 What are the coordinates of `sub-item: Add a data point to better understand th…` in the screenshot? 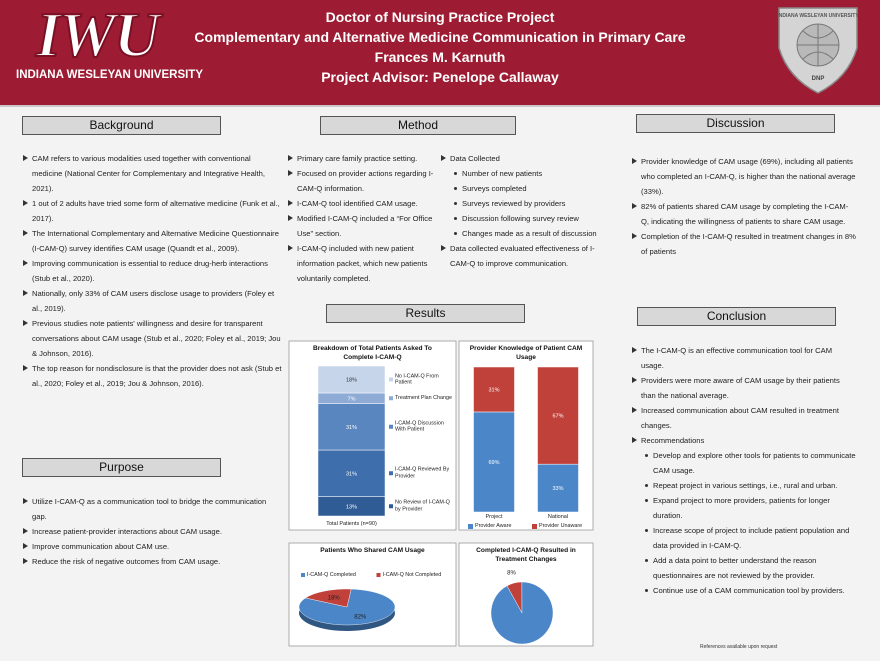 It's located at (750, 568).